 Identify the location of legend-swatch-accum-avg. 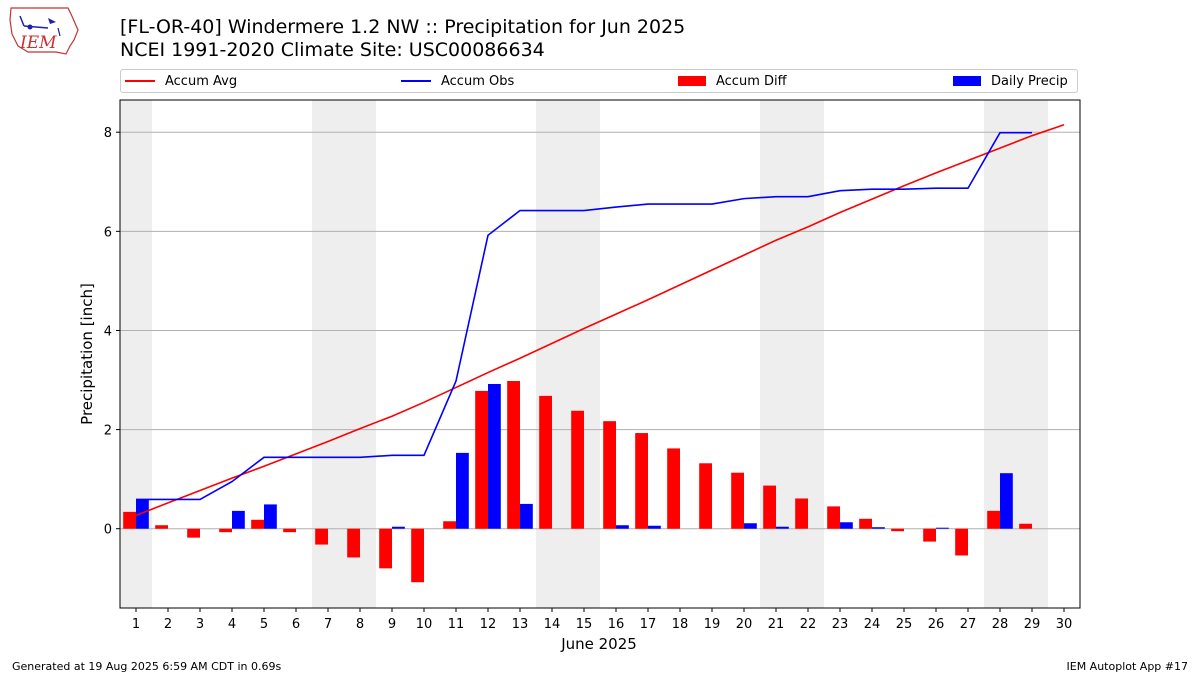
(140, 81).